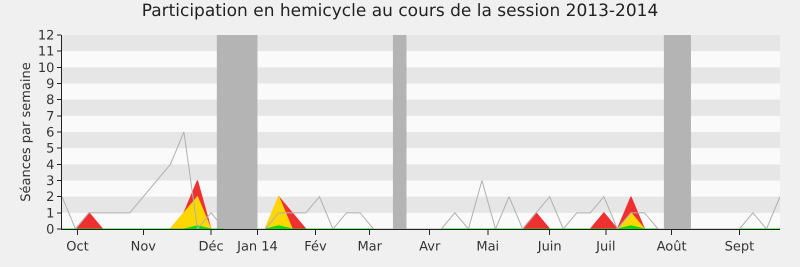  What do you see at coordinates (316, 247) in the screenshot?
I see `x-tick-label: Fév` at bounding box center [316, 247].